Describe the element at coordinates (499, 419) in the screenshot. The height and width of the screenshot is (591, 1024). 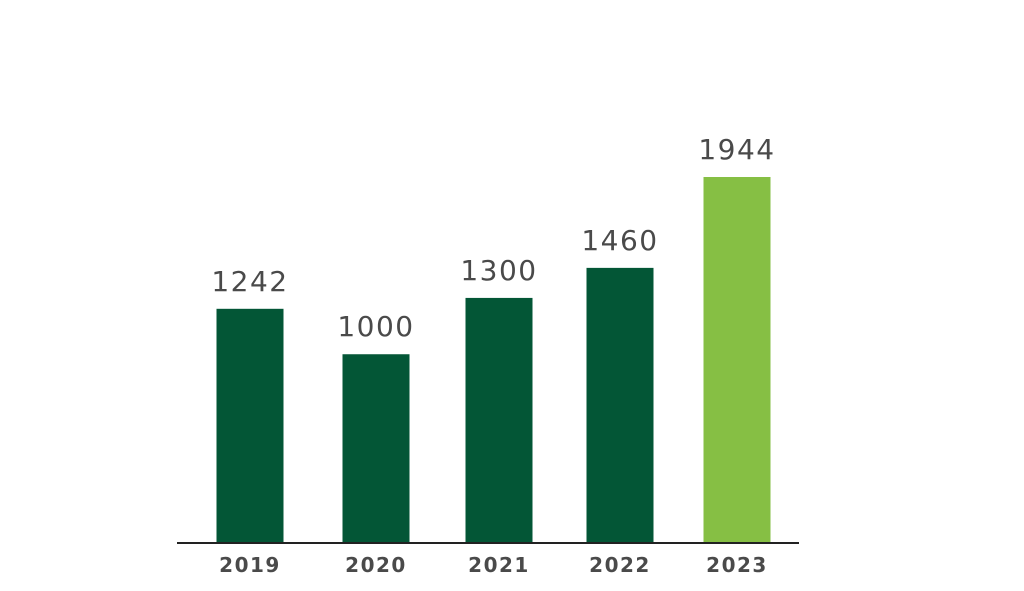
I see `bar-2021` at that location.